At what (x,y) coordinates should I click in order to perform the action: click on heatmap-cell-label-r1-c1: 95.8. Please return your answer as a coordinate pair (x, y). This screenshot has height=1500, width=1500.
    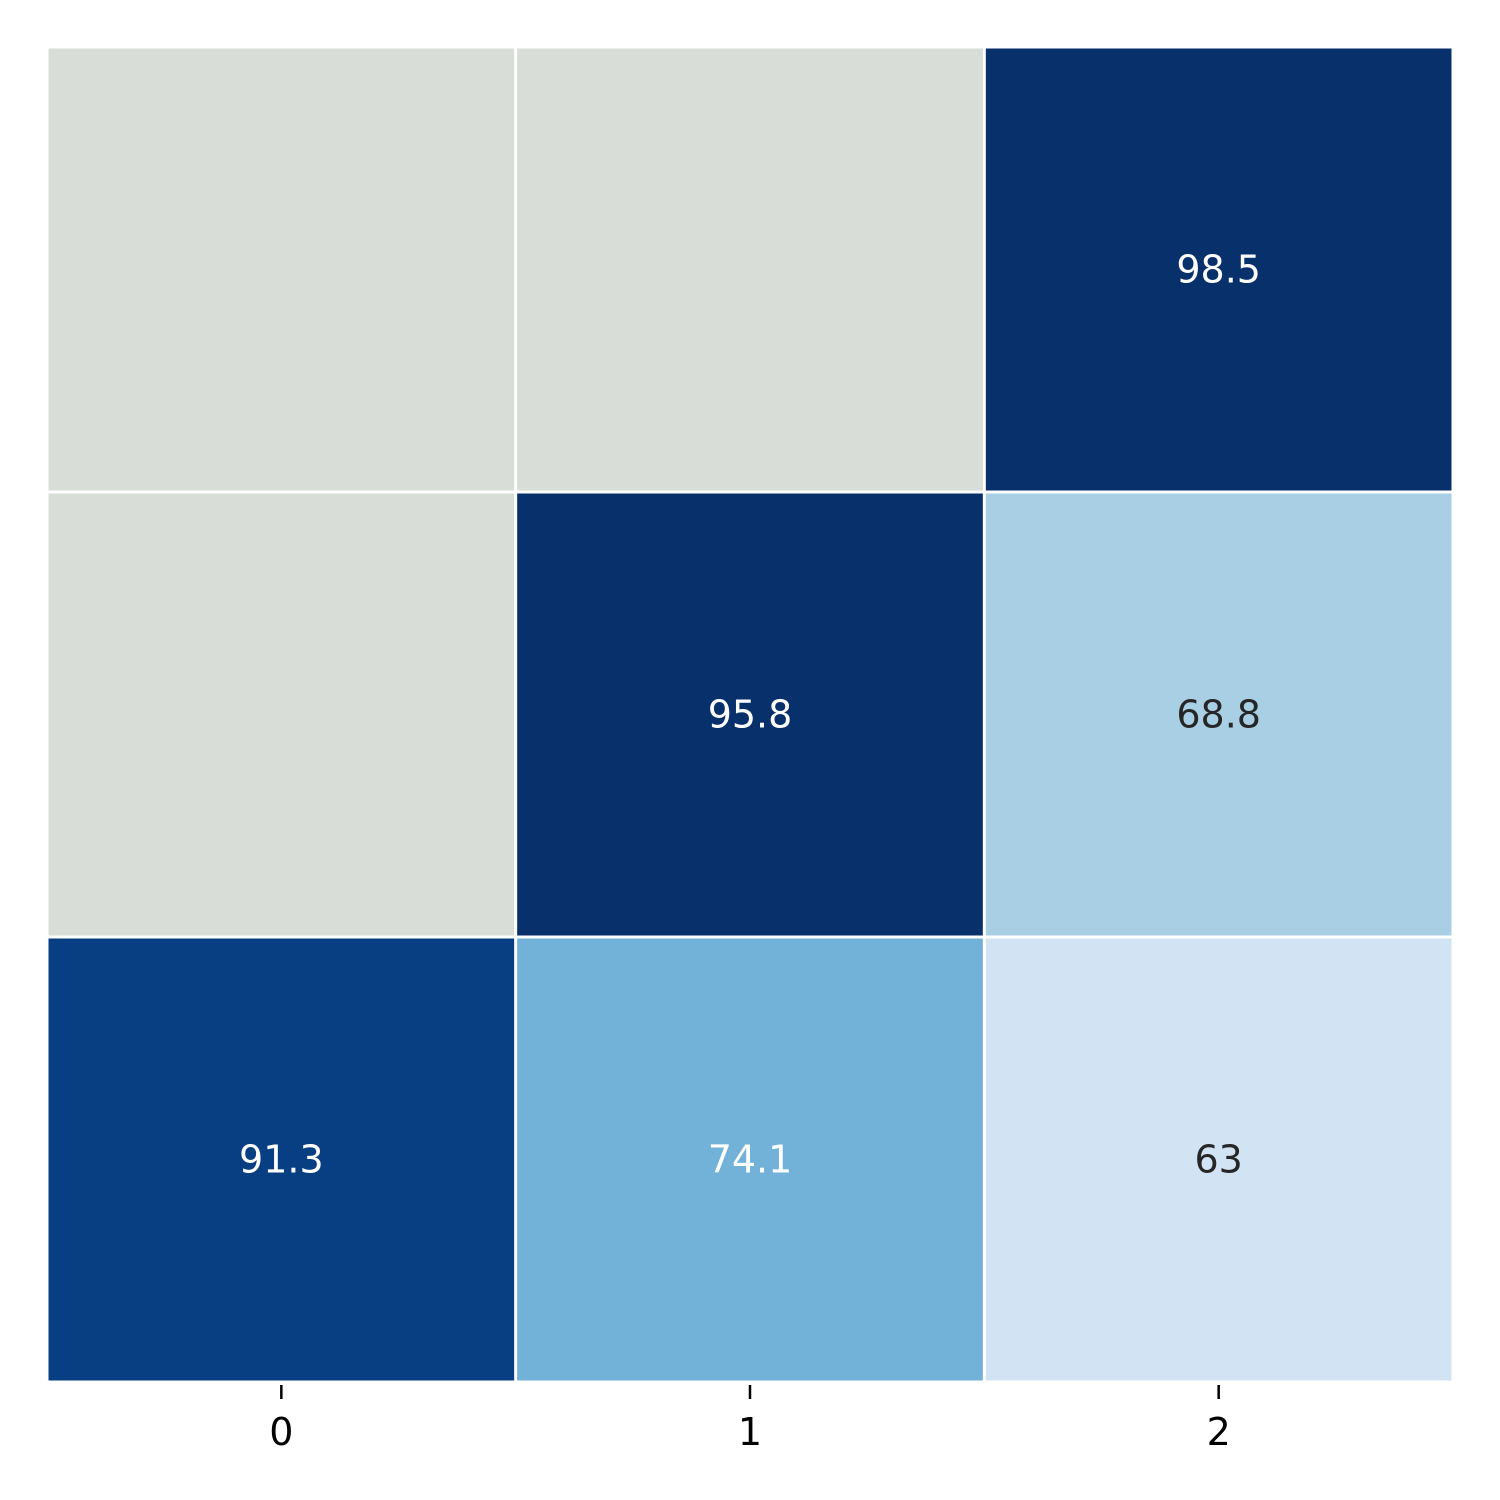
    Looking at the image, I should click on (750, 715).